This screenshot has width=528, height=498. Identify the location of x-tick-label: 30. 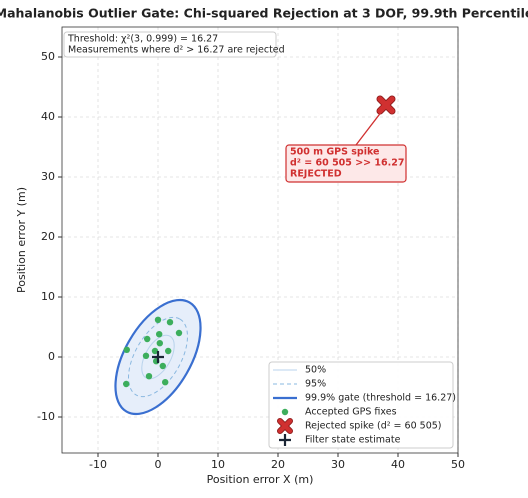
(338, 464).